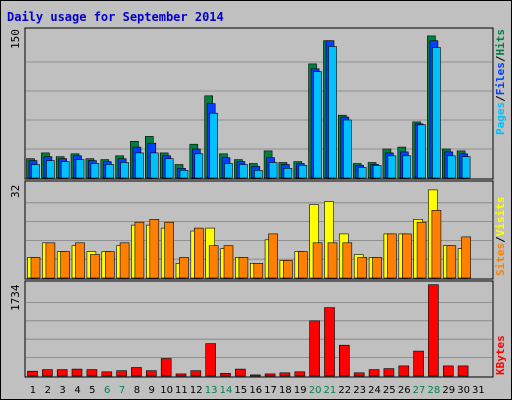 This screenshot has height=400, width=512. Describe the element at coordinates (500, 259) in the screenshot. I see `legend-sites: Sites` at that location.